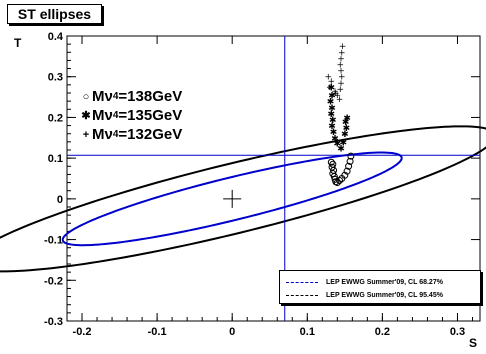 This screenshot has height=354, width=486. Describe the element at coordinates (60, 200) in the screenshot. I see `y-tick-label: 0` at that location.